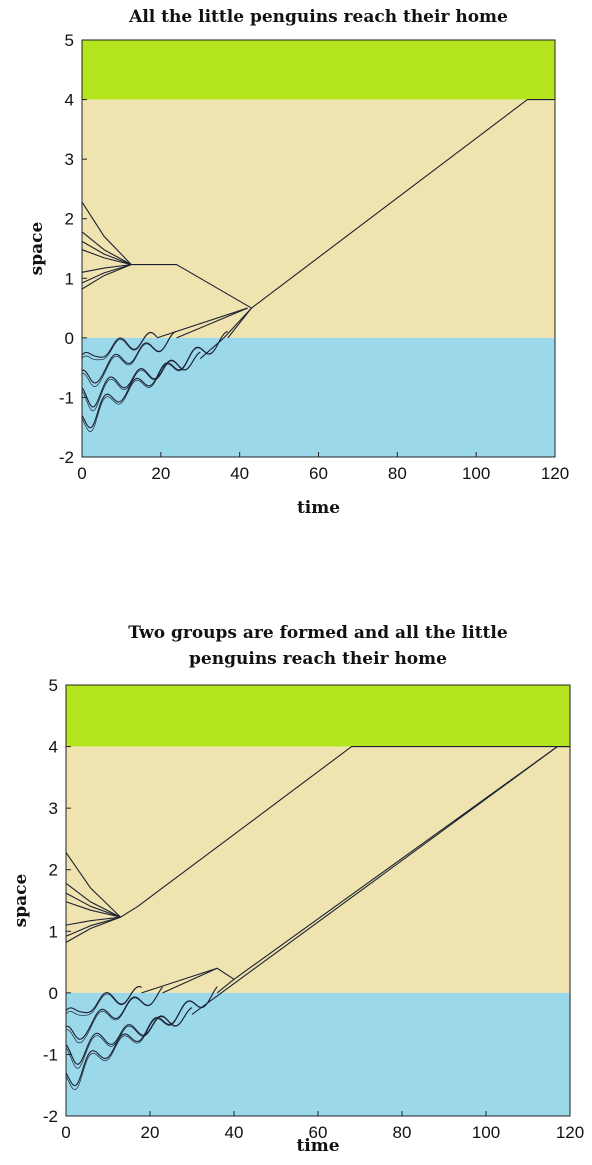  I want to click on chart-title-line: All the little penguins reach their home, so click(318, 17).